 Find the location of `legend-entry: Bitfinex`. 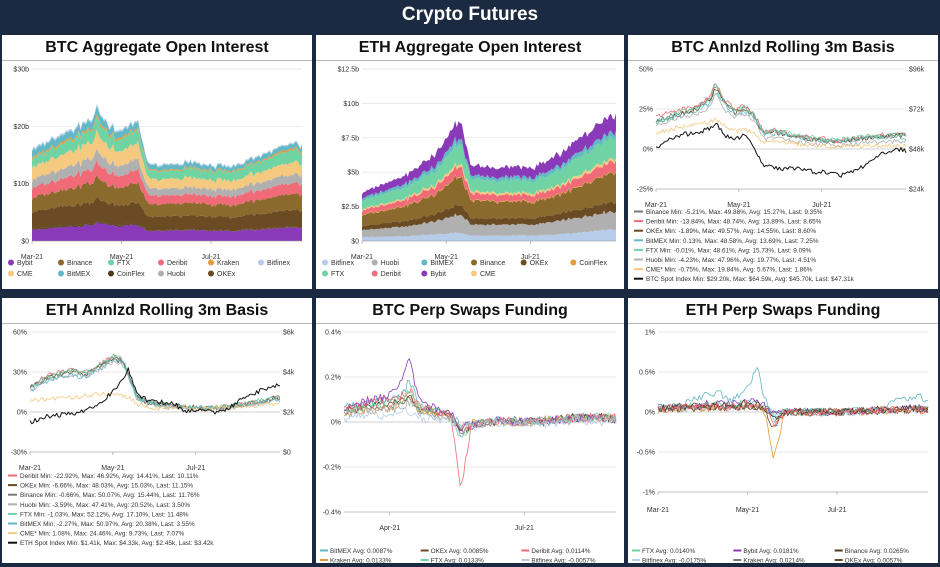

legend-entry: Bitfinex is located at coordinates (342, 263).